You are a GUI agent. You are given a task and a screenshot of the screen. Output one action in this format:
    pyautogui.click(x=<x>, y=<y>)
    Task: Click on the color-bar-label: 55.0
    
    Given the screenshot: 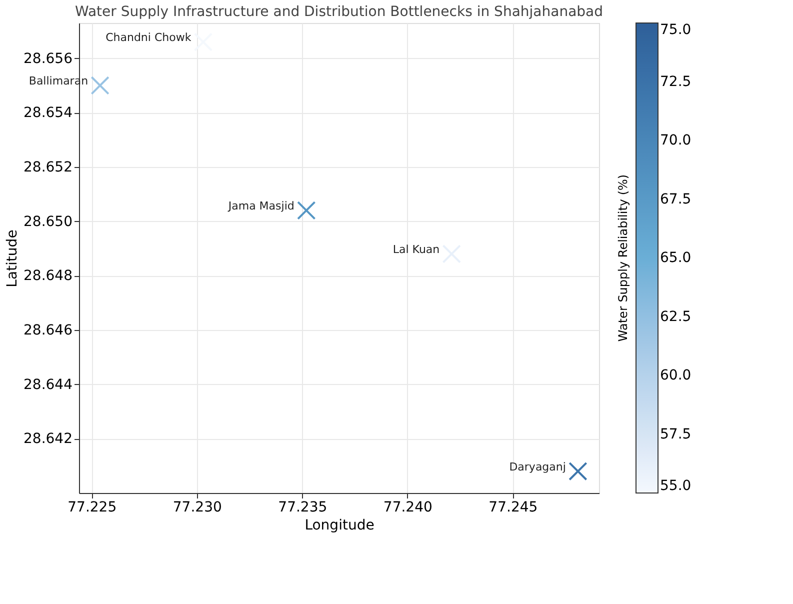 What is the action you would take?
    pyautogui.click(x=676, y=486)
    